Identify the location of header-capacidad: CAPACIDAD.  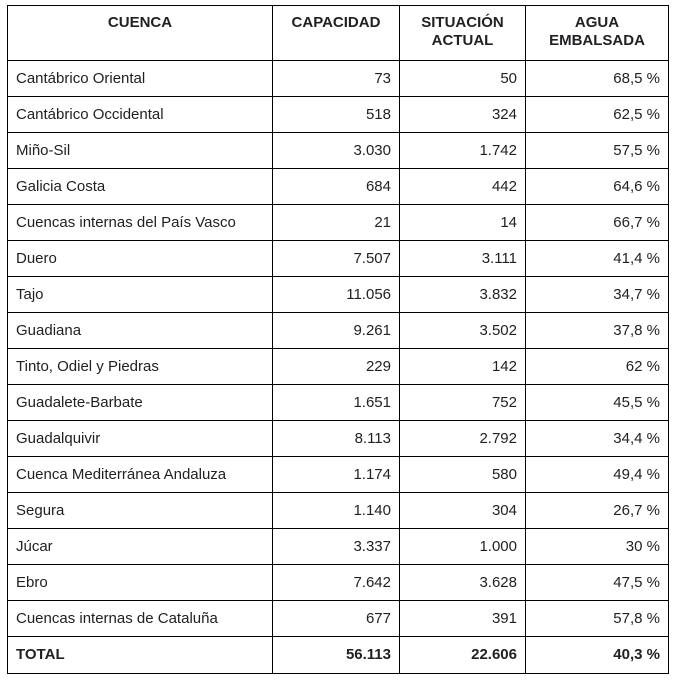
(336, 33).